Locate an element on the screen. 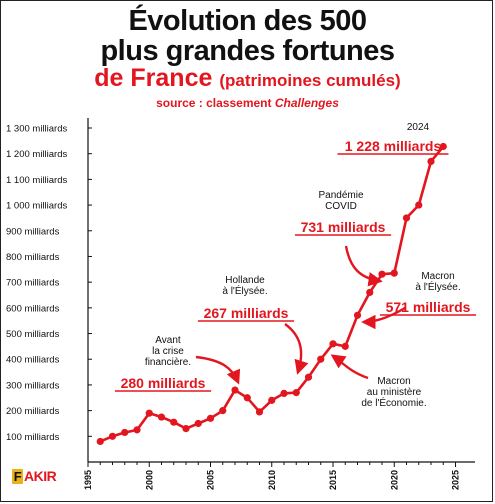 Image resolution: width=495 pixels, height=504 pixels. title-line-2: plus grandes fortunes is located at coordinates (247, 51).